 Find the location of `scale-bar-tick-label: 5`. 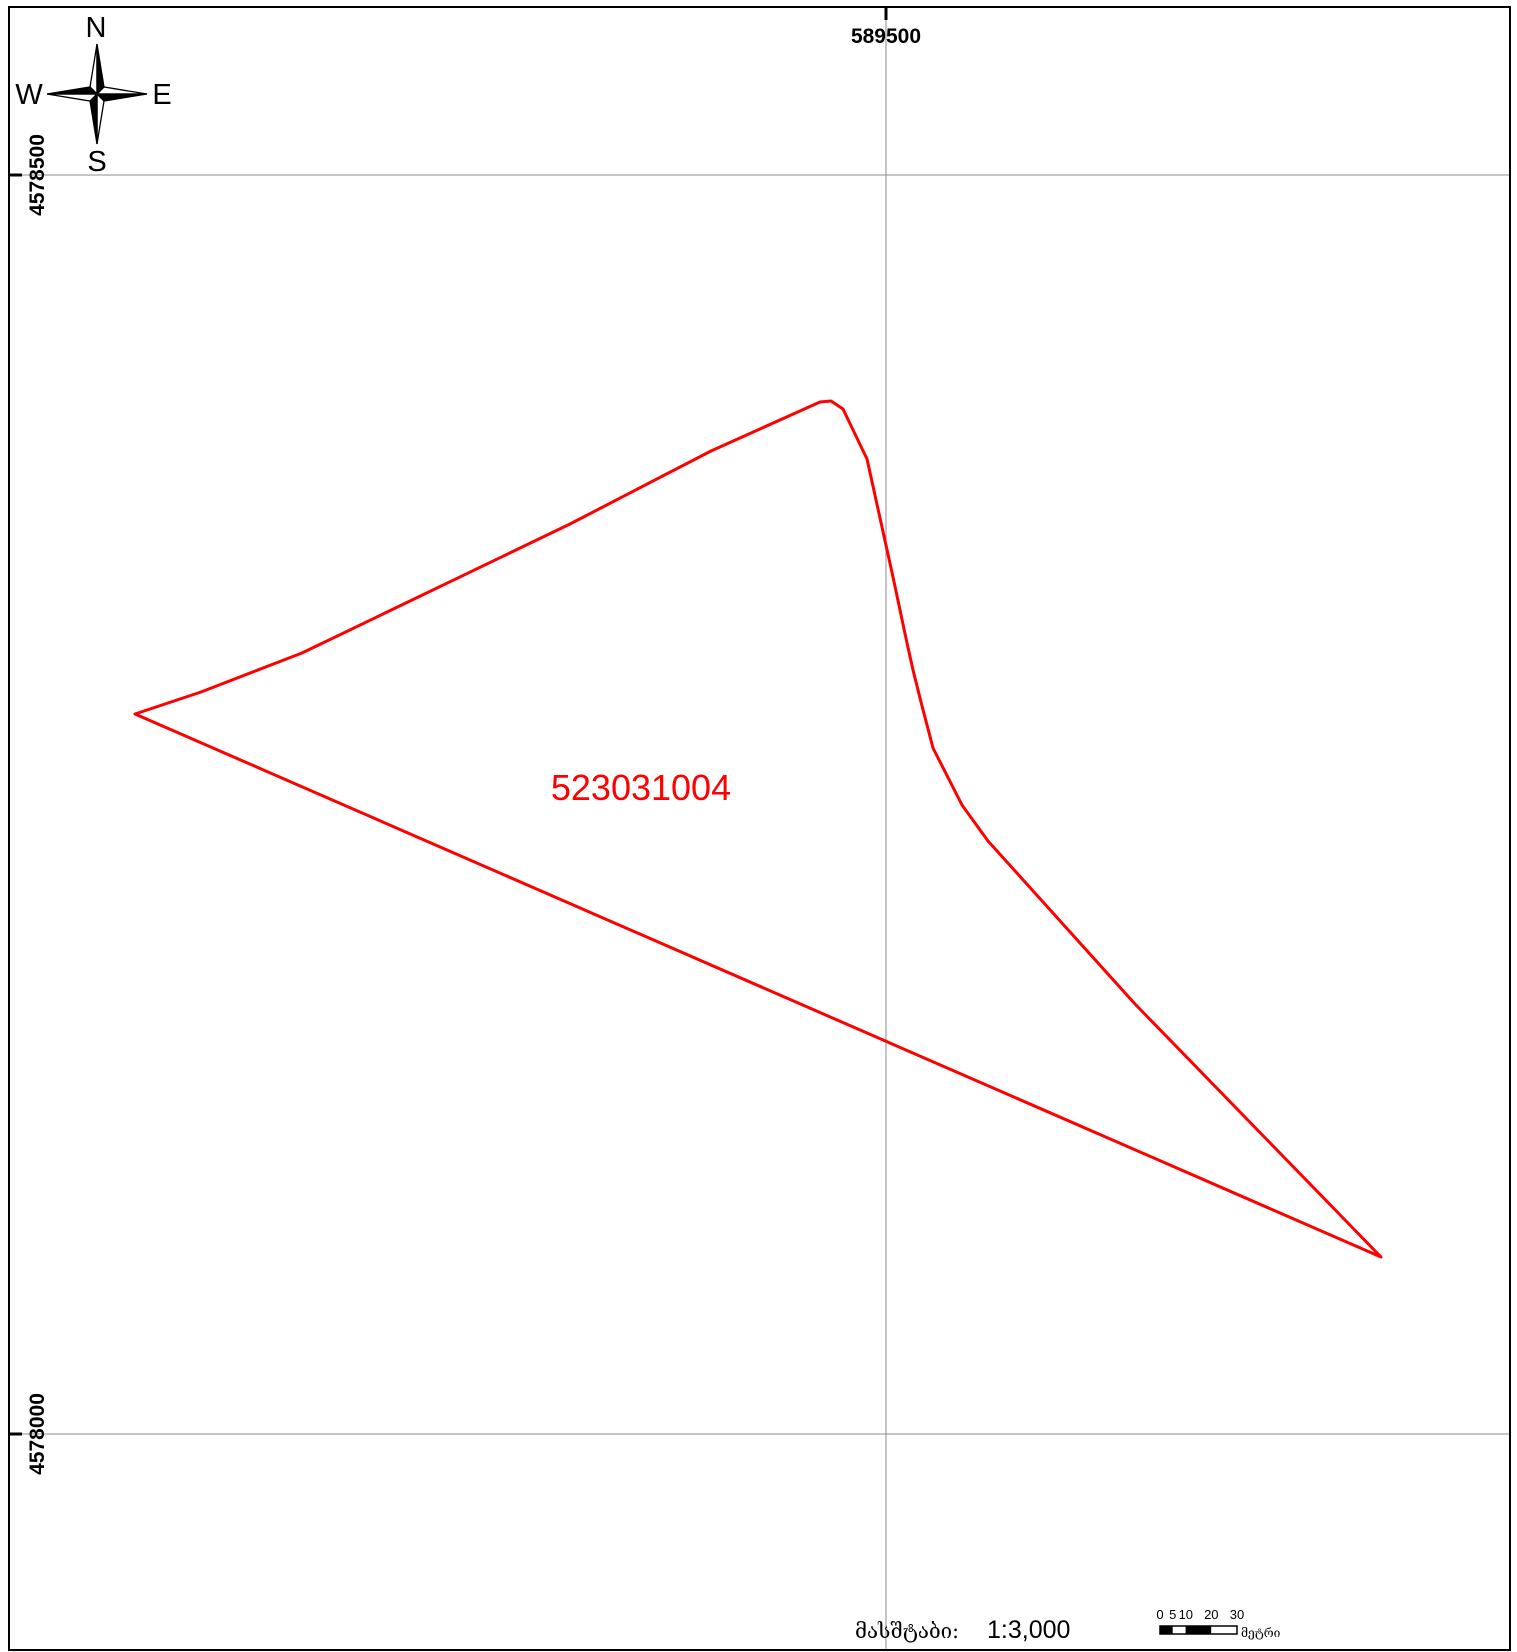

scale-bar-tick-label: 5 is located at coordinates (1172, 1614).